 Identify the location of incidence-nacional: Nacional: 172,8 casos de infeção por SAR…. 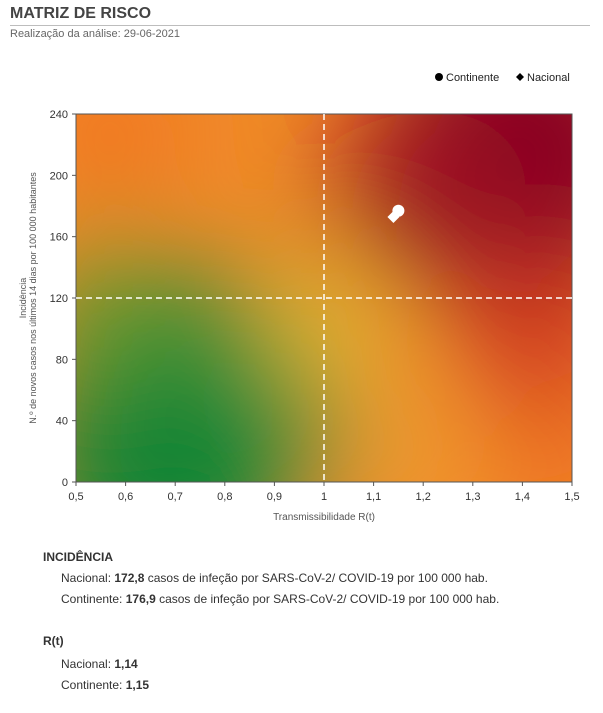
(274, 578).